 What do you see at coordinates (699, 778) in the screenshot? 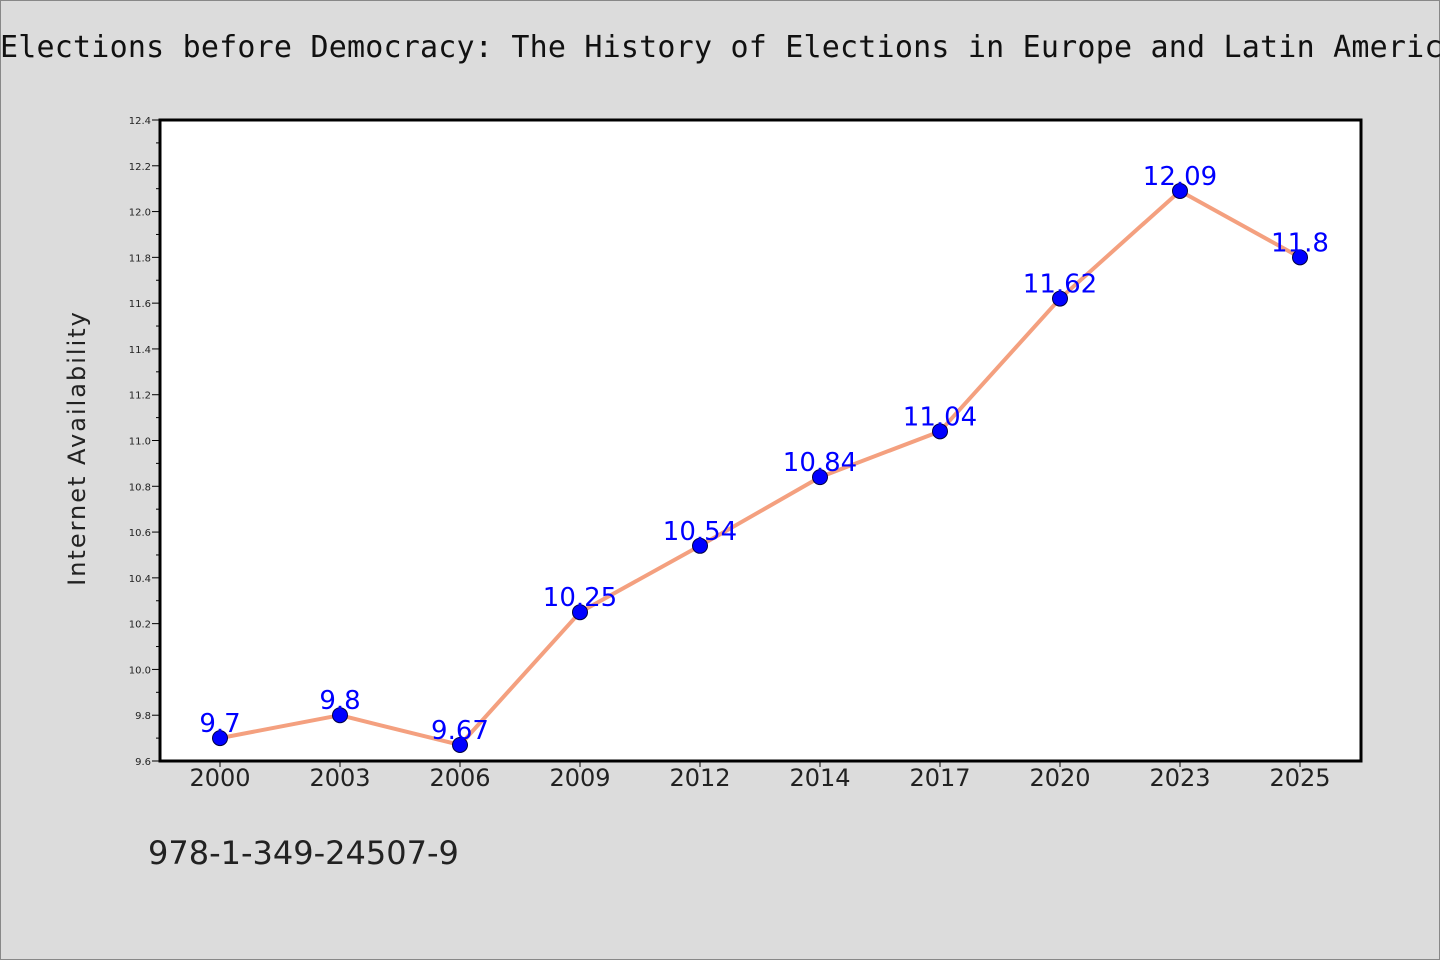
I see `x-tick-label: 2012` at bounding box center [699, 778].